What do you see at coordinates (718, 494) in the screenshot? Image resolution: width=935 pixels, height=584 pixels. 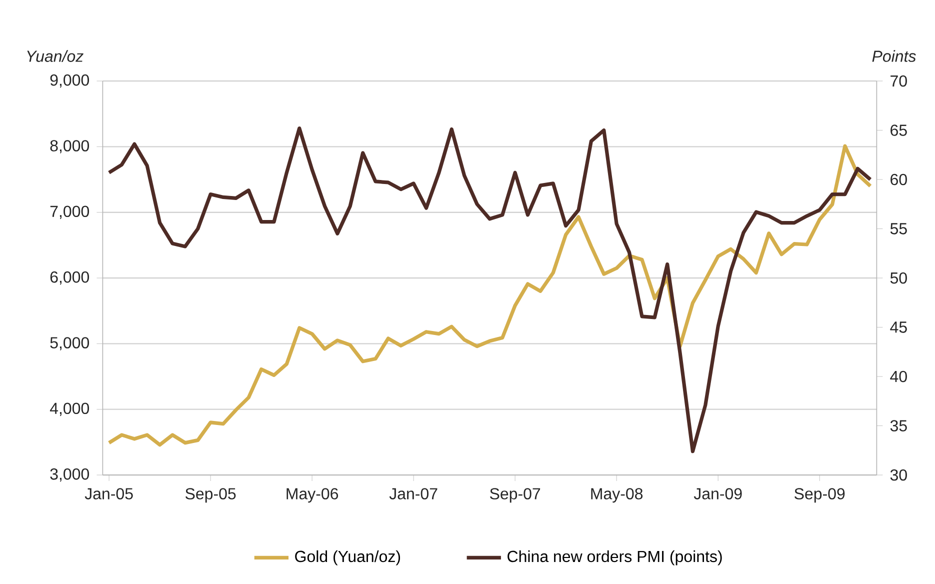 I see `x-tick-label: Jan-09` at bounding box center [718, 494].